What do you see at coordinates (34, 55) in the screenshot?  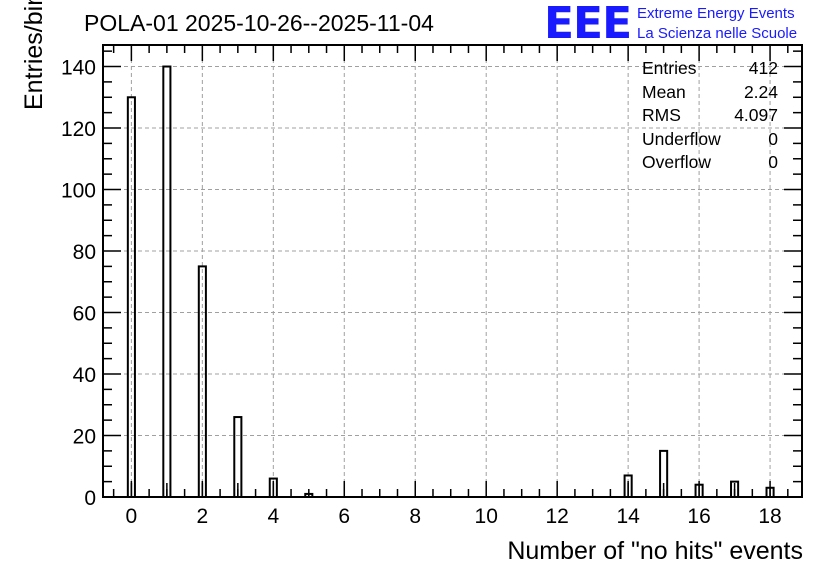 I see `y-axis-label: Entries/bin` at bounding box center [34, 55].